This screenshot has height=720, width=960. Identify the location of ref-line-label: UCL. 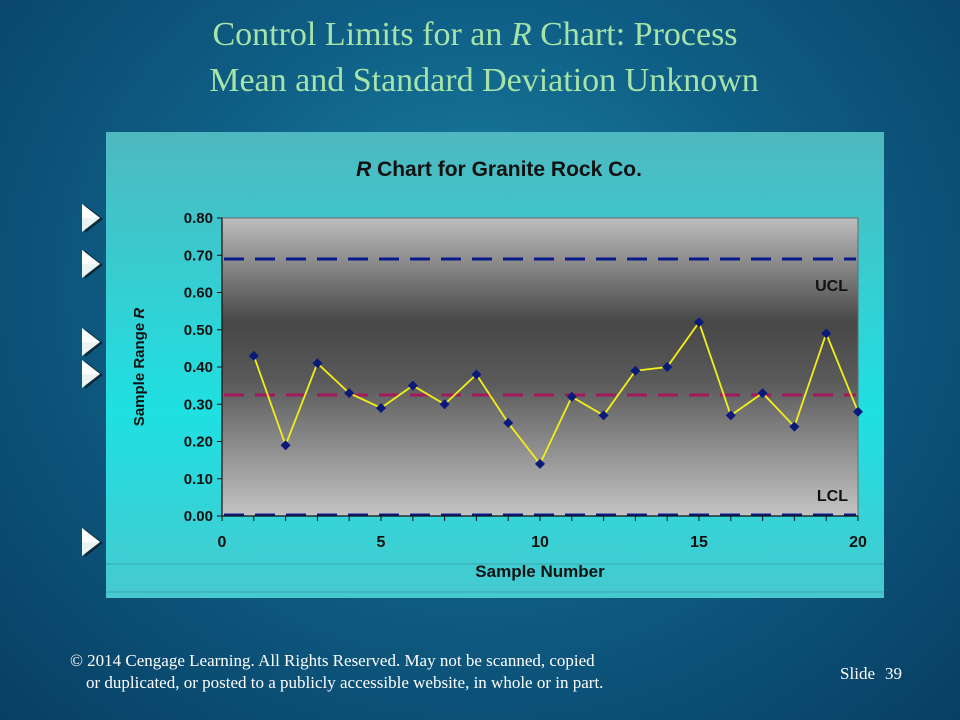
(831, 286).